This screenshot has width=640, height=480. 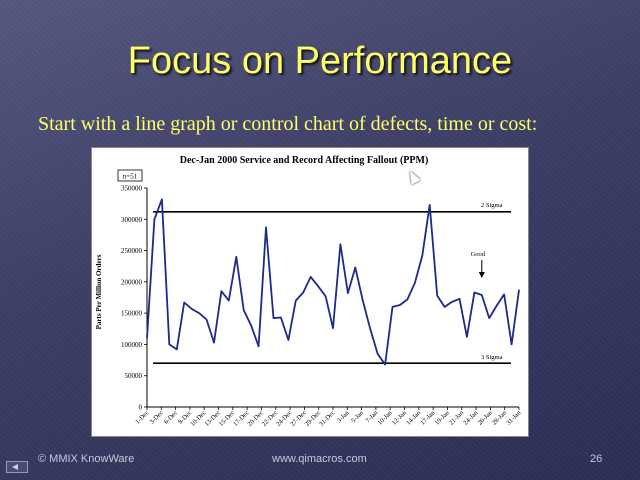 What do you see at coordinates (132, 282) in the screenshot?
I see `y-tick-label: 200000` at bounding box center [132, 282].